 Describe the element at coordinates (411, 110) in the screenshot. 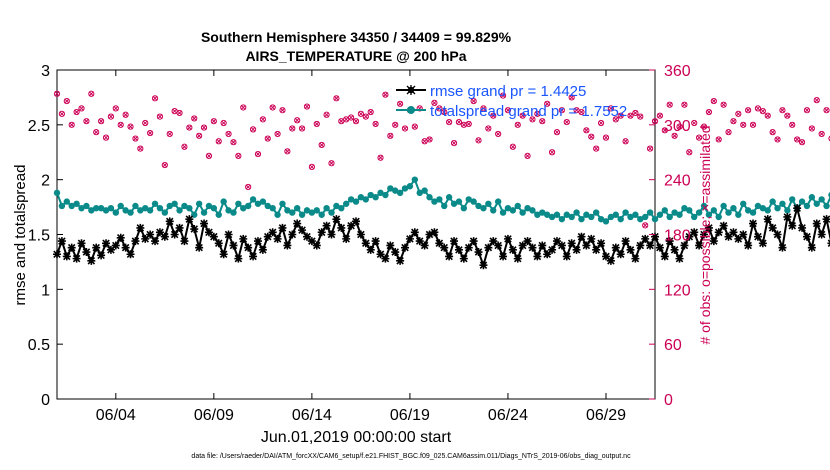

I see `legend-marker-totalspread` at that location.